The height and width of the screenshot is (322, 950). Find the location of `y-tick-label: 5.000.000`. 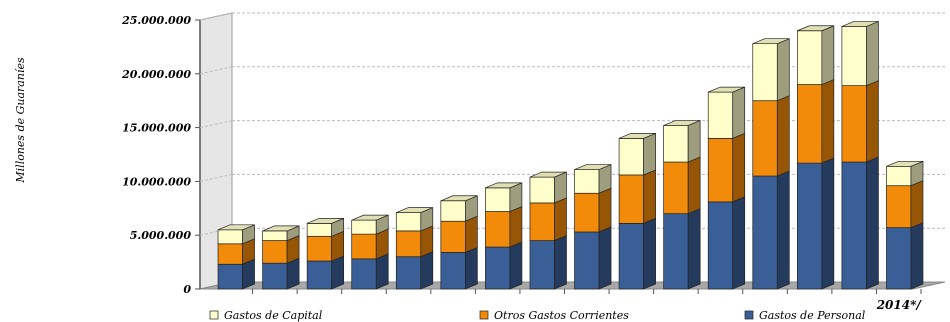

y-tick-label: 5.000.000 is located at coordinates (161, 235).